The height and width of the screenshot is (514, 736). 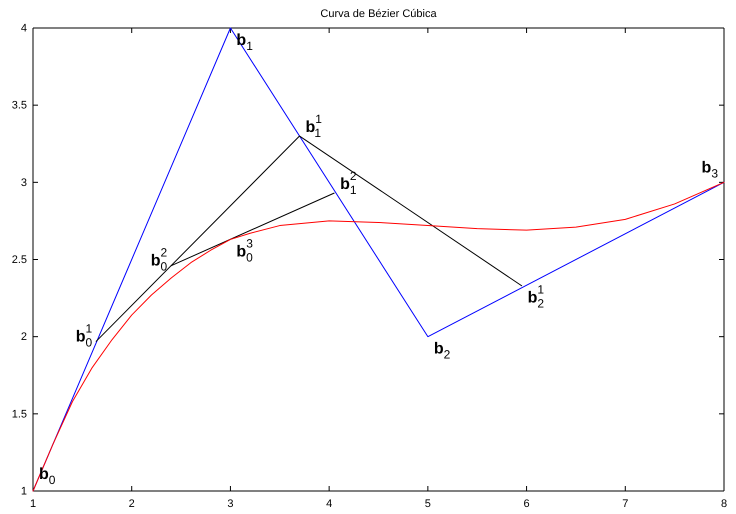 What do you see at coordinates (23, 337) in the screenshot?
I see `y-tick-label: 2` at bounding box center [23, 337].